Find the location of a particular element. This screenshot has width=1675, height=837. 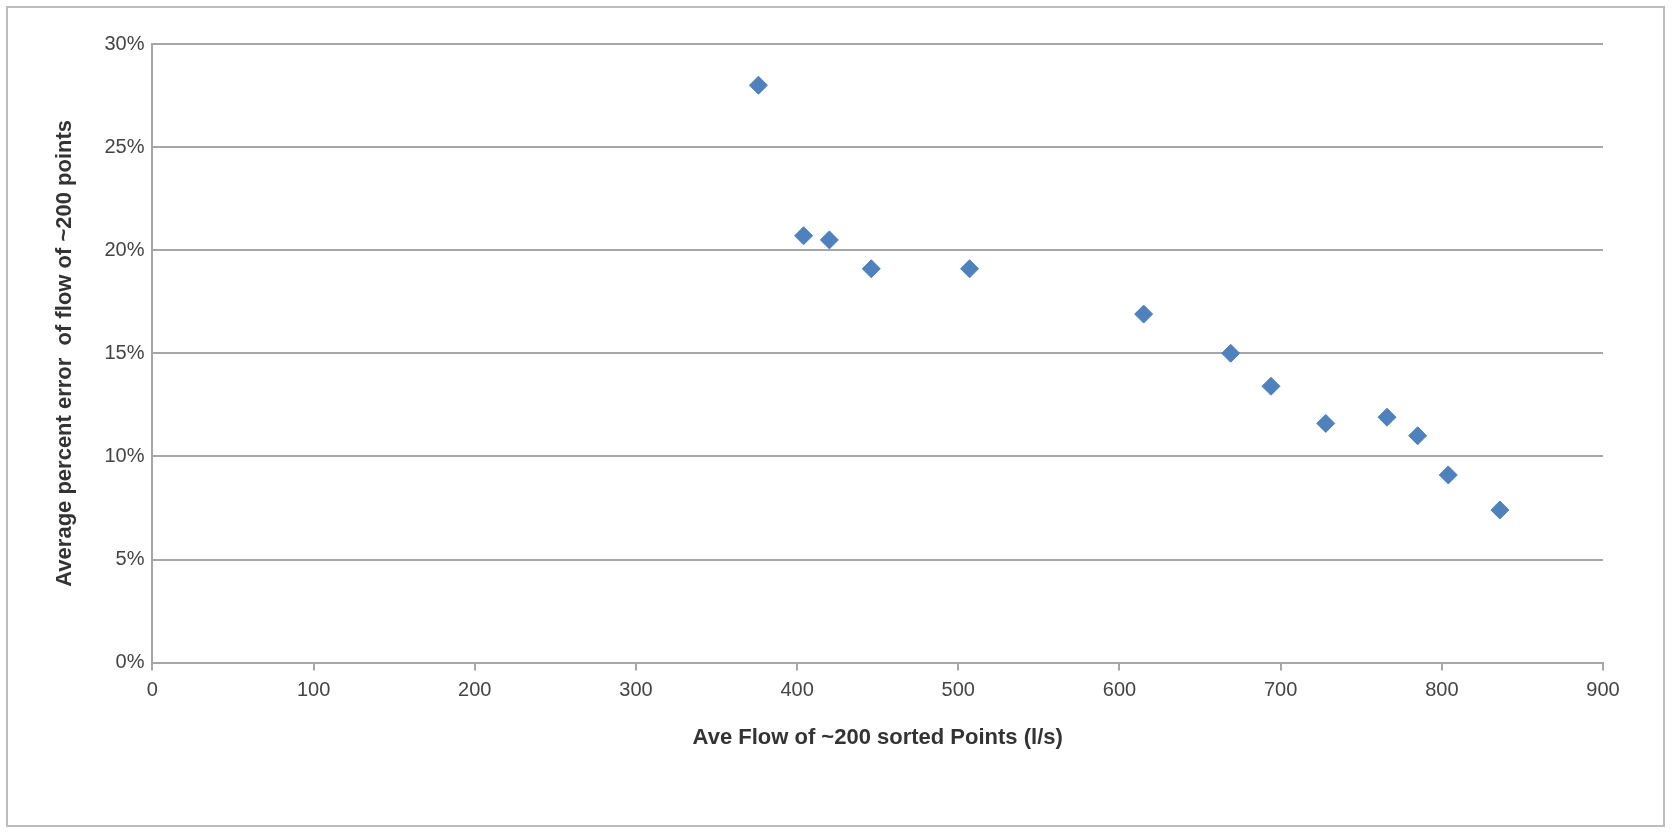

y-tick-label: 10% is located at coordinates (124, 454).